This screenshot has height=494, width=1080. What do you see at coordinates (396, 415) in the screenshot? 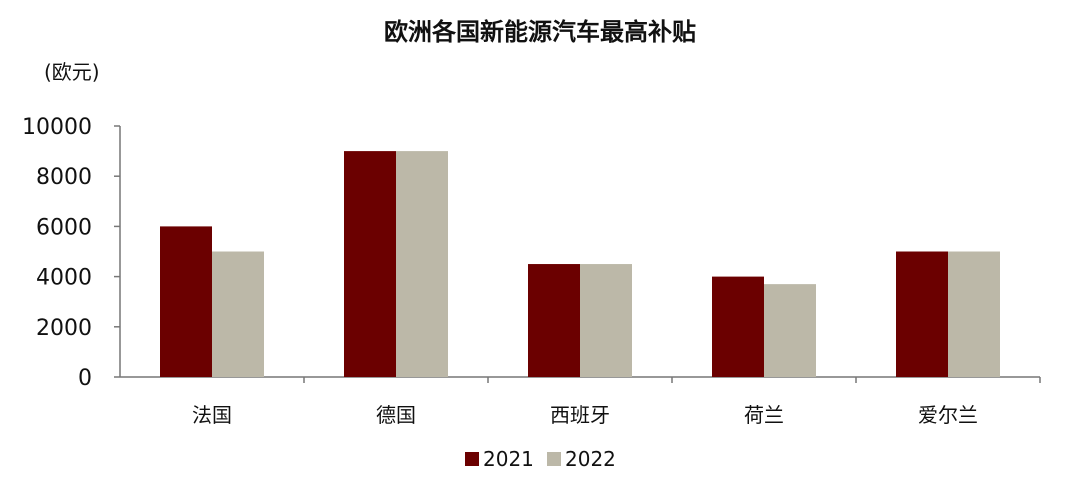
I see `x-category-label-1: 德国` at bounding box center [396, 415].